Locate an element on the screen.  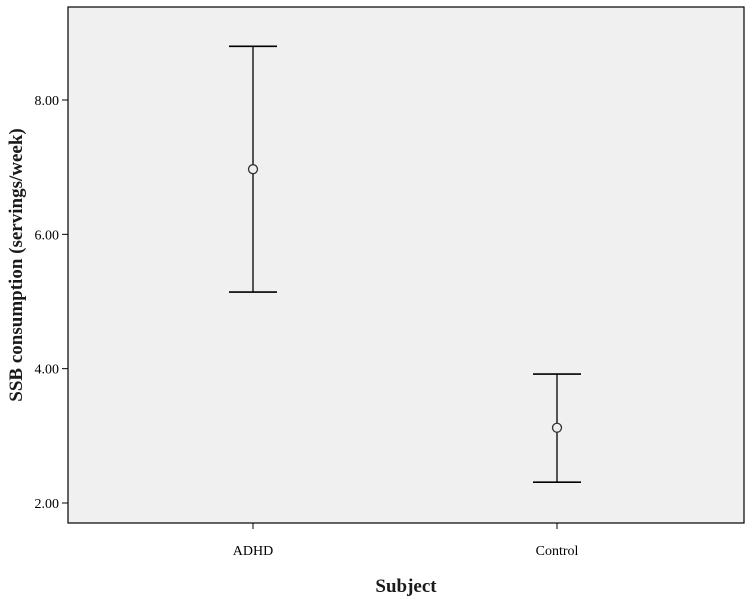
y-tick-label: 2.00 is located at coordinates (47, 504).